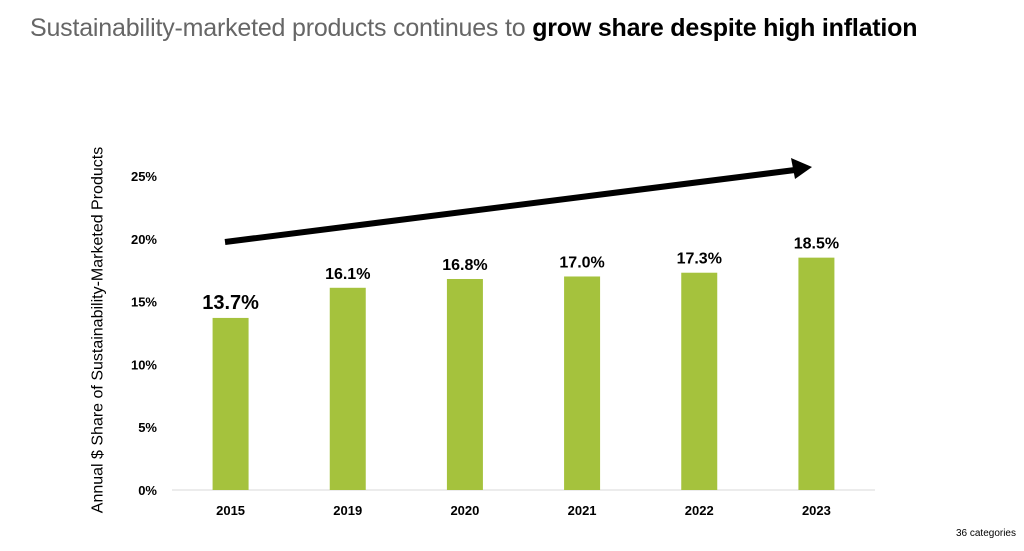 Image resolution: width=1024 pixels, height=551 pixels. I want to click on y-tick-label: 20%, so click(144, 239).